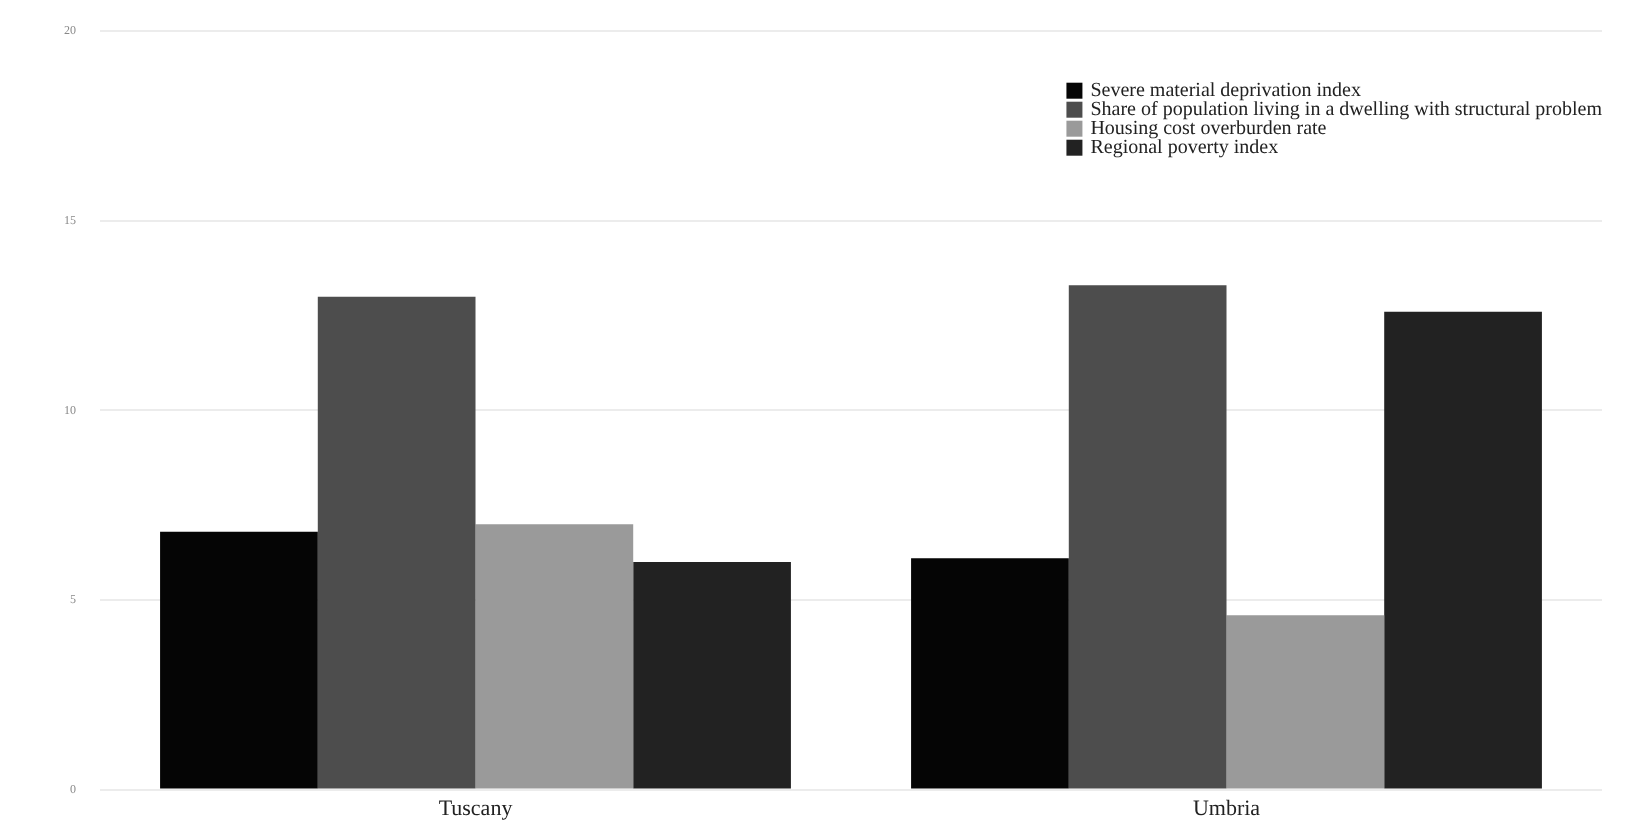 The image size is (1626, 836). I want to click on x-tick-label: Tuscany, so click(476, 808).